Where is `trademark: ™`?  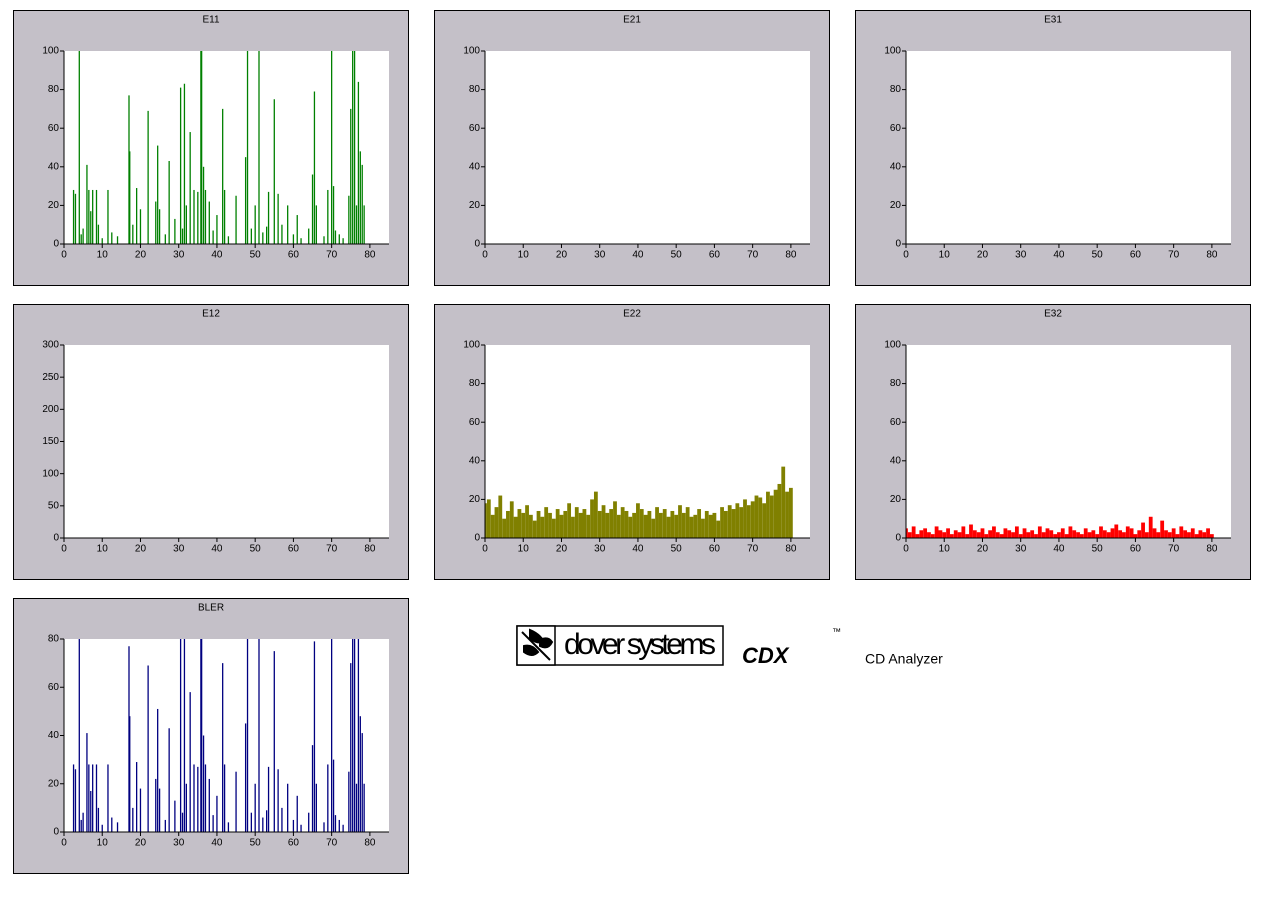 trademark: ™ is located at coordinates (836, 631).